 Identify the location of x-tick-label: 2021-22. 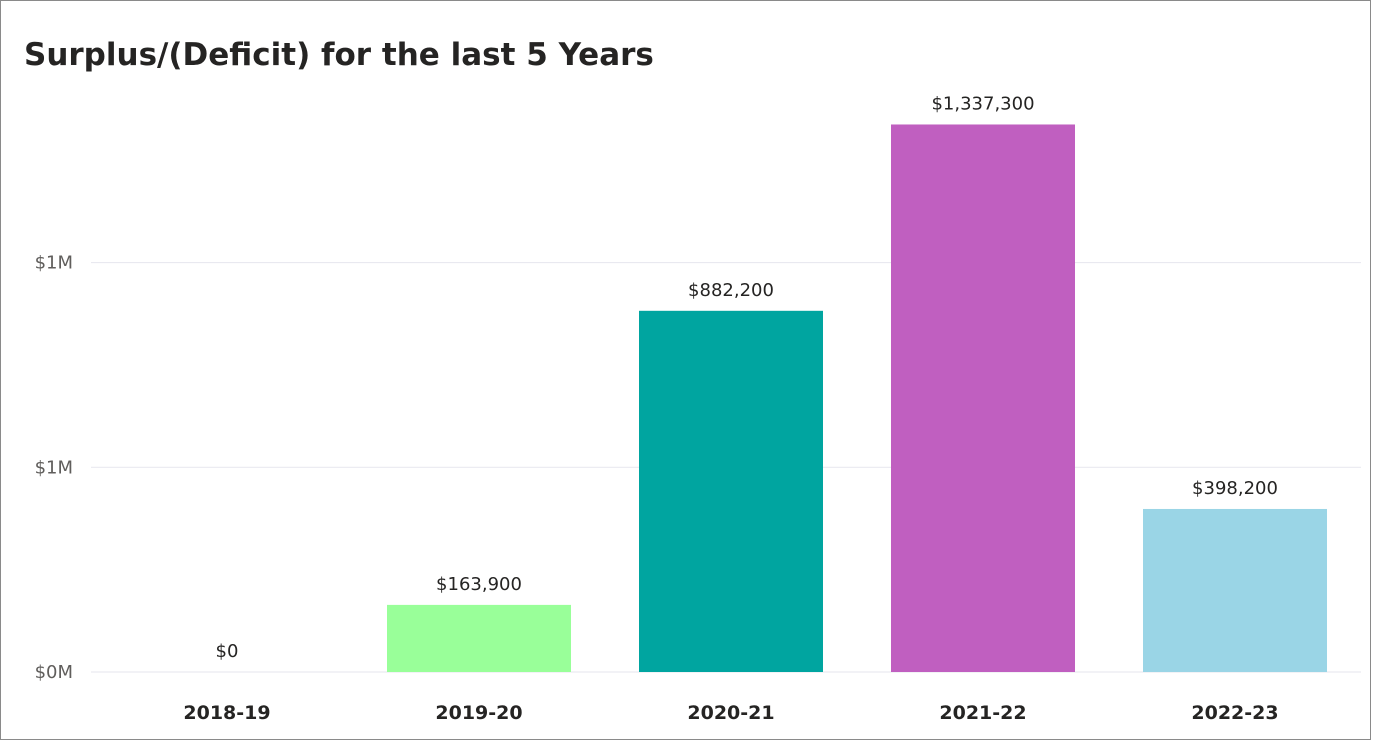
(982, 713).